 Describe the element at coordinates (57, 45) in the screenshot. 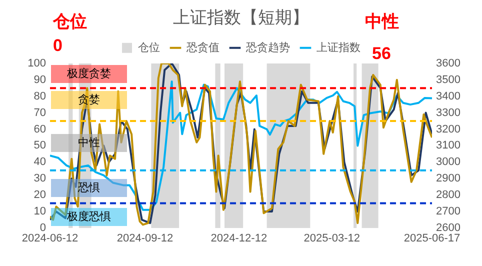

I see `text: 0` at that location.